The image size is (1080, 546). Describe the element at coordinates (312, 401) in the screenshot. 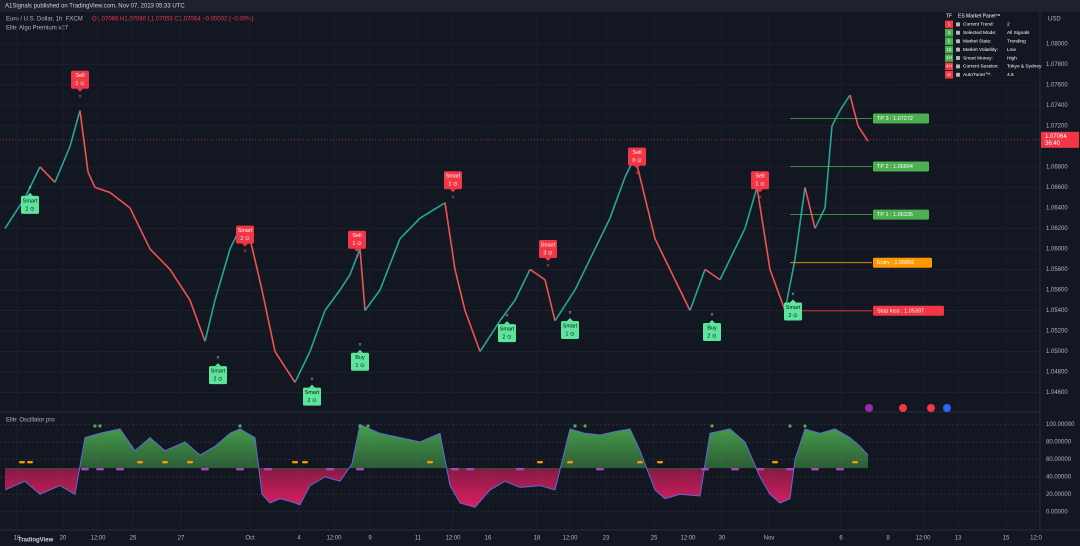

I see `signal-sub: 2 ⊙` at that location.